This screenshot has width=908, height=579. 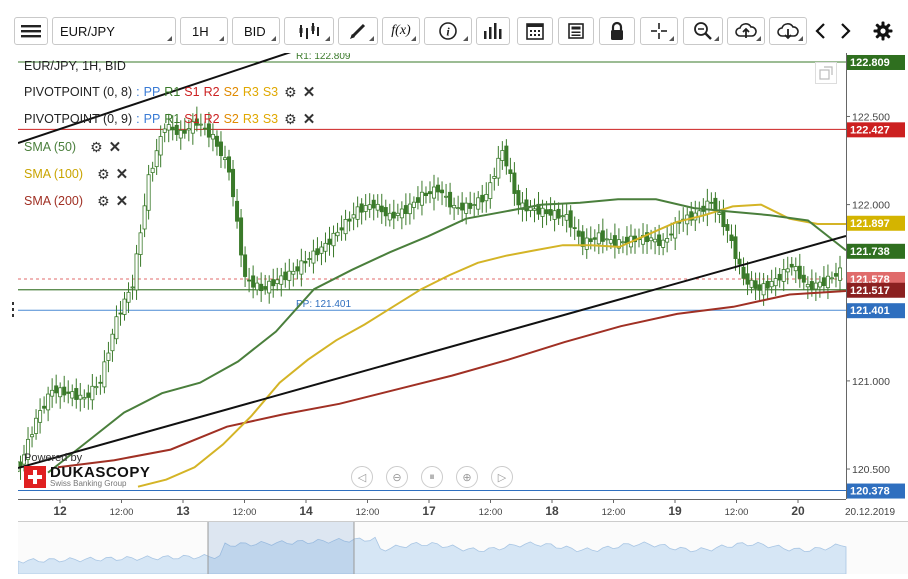 What do you see at coordinates (256, 31) in the screenshot?
I see `offer-side-select: BID` at bounding box center [256, 31].